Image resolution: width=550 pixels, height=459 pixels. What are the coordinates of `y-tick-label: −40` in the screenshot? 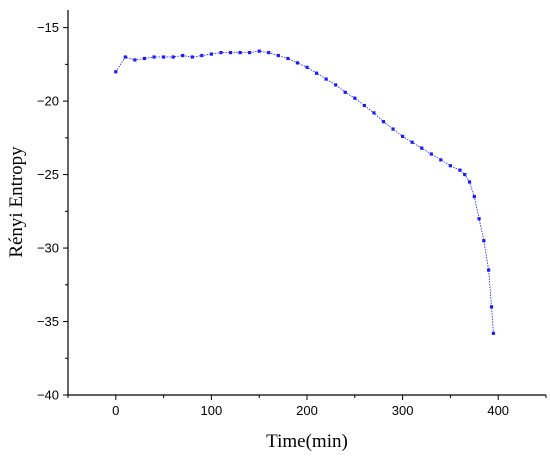 It's located at (48, 395).